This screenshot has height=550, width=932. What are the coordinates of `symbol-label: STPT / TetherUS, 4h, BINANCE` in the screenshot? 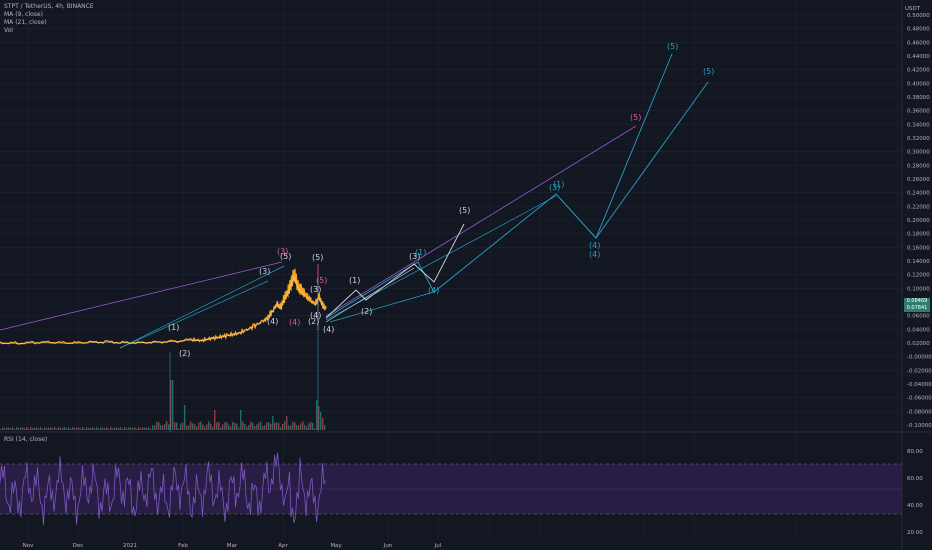 It's located at (49, 6).